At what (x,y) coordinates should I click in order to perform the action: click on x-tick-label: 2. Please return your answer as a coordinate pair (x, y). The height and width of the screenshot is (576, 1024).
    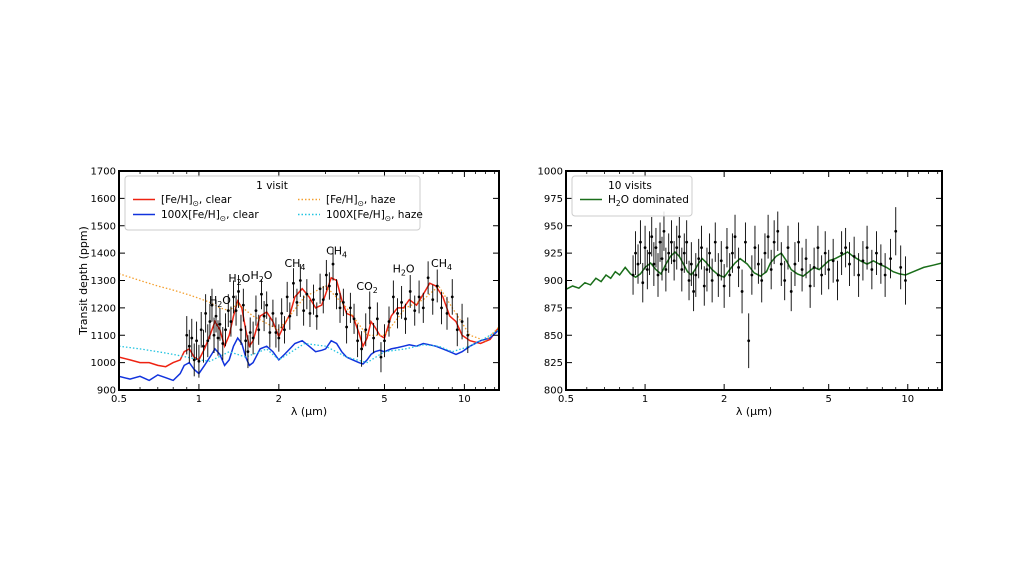
    Looking at the image, I should click on (724, 399).